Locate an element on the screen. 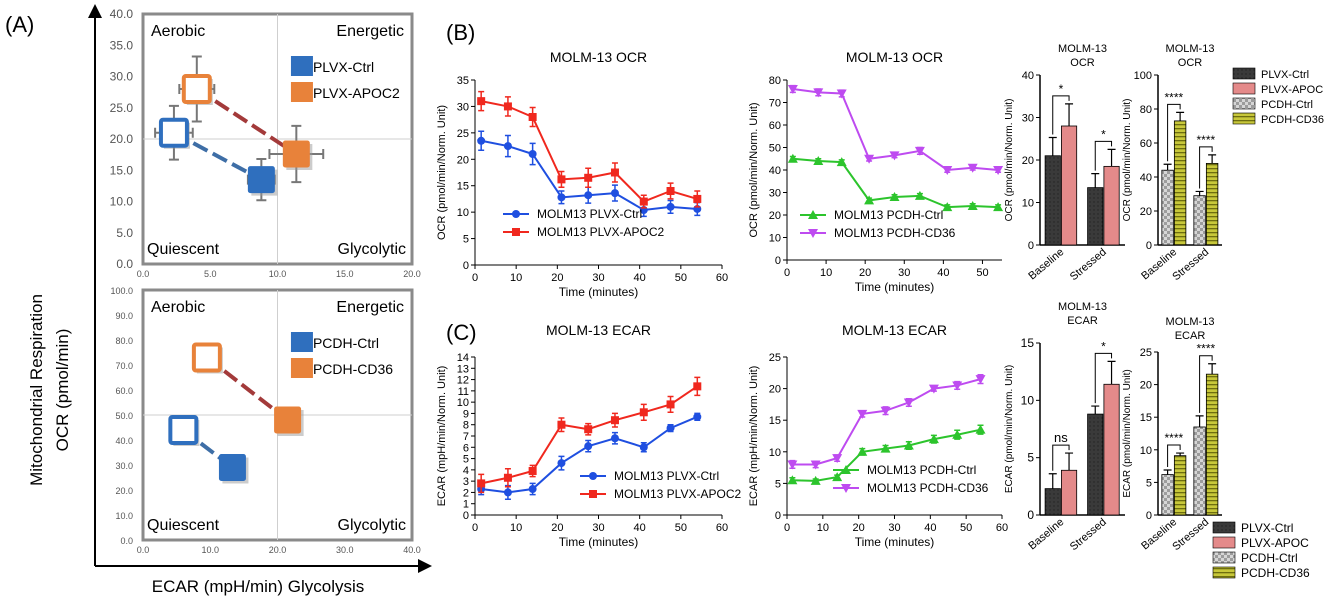 The image size is (1342, 607). y-tick-label: 12 is located at coordinates (463, 381).